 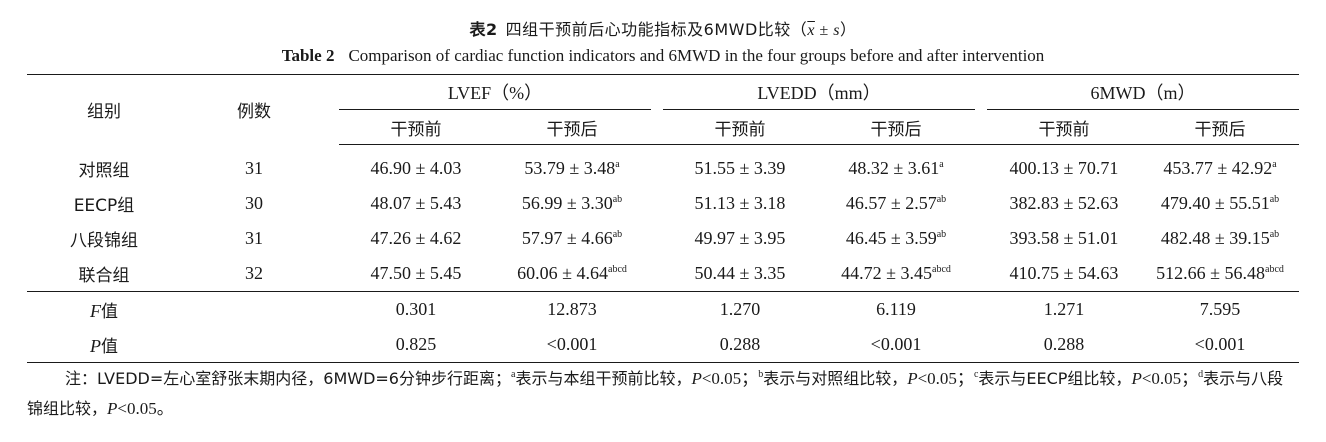 What do you see at coordinates (572, 273) in the screenshot?
I see `cell-lvef-after: 60.06 ± 4.64abcd` at bounding box center [572, 273].